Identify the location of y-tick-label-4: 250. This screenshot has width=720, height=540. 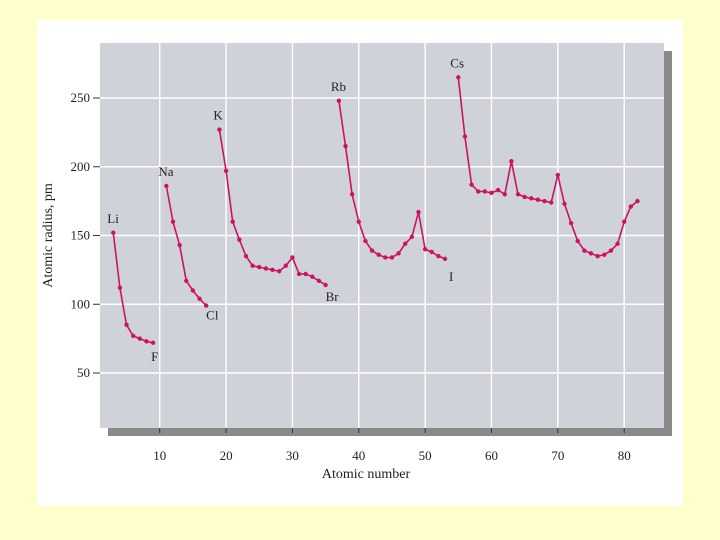
(81, 97).